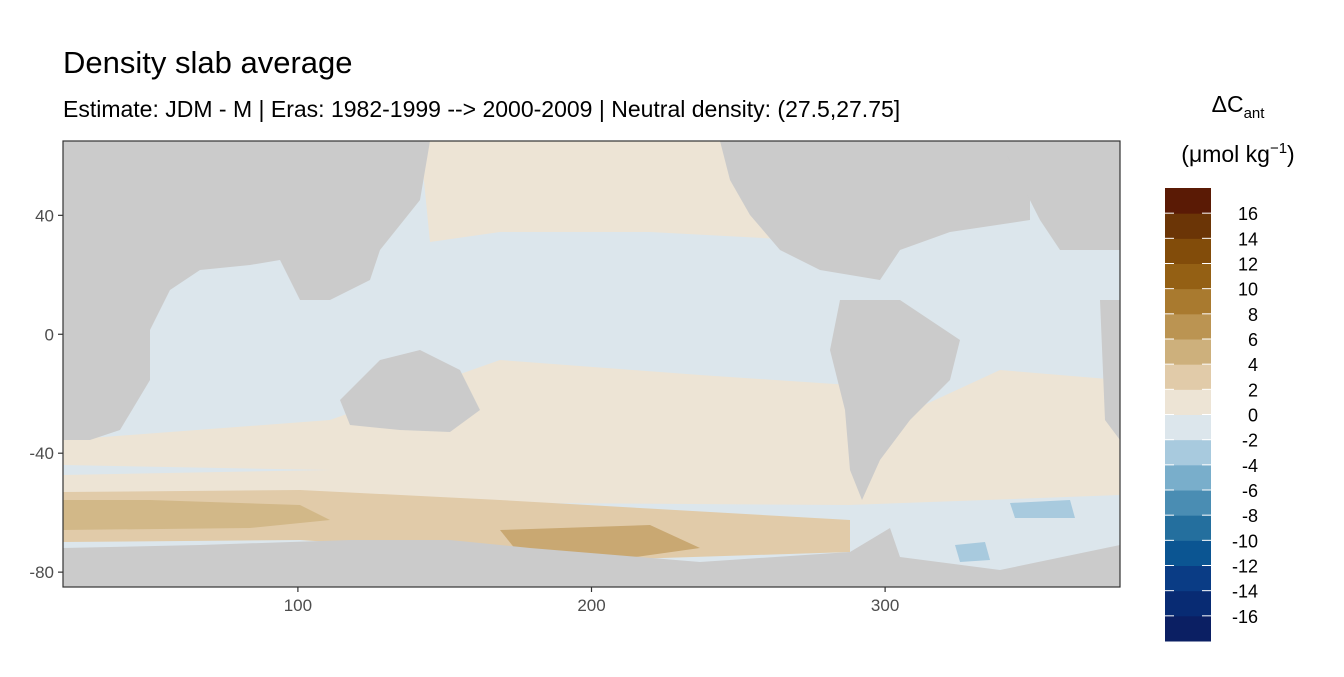 The width and height of the screenshot is (1344, 677). Describe the element at coordinates (1250, 491) in the screenshot. I see `legend-tick-label: -6` at that location.